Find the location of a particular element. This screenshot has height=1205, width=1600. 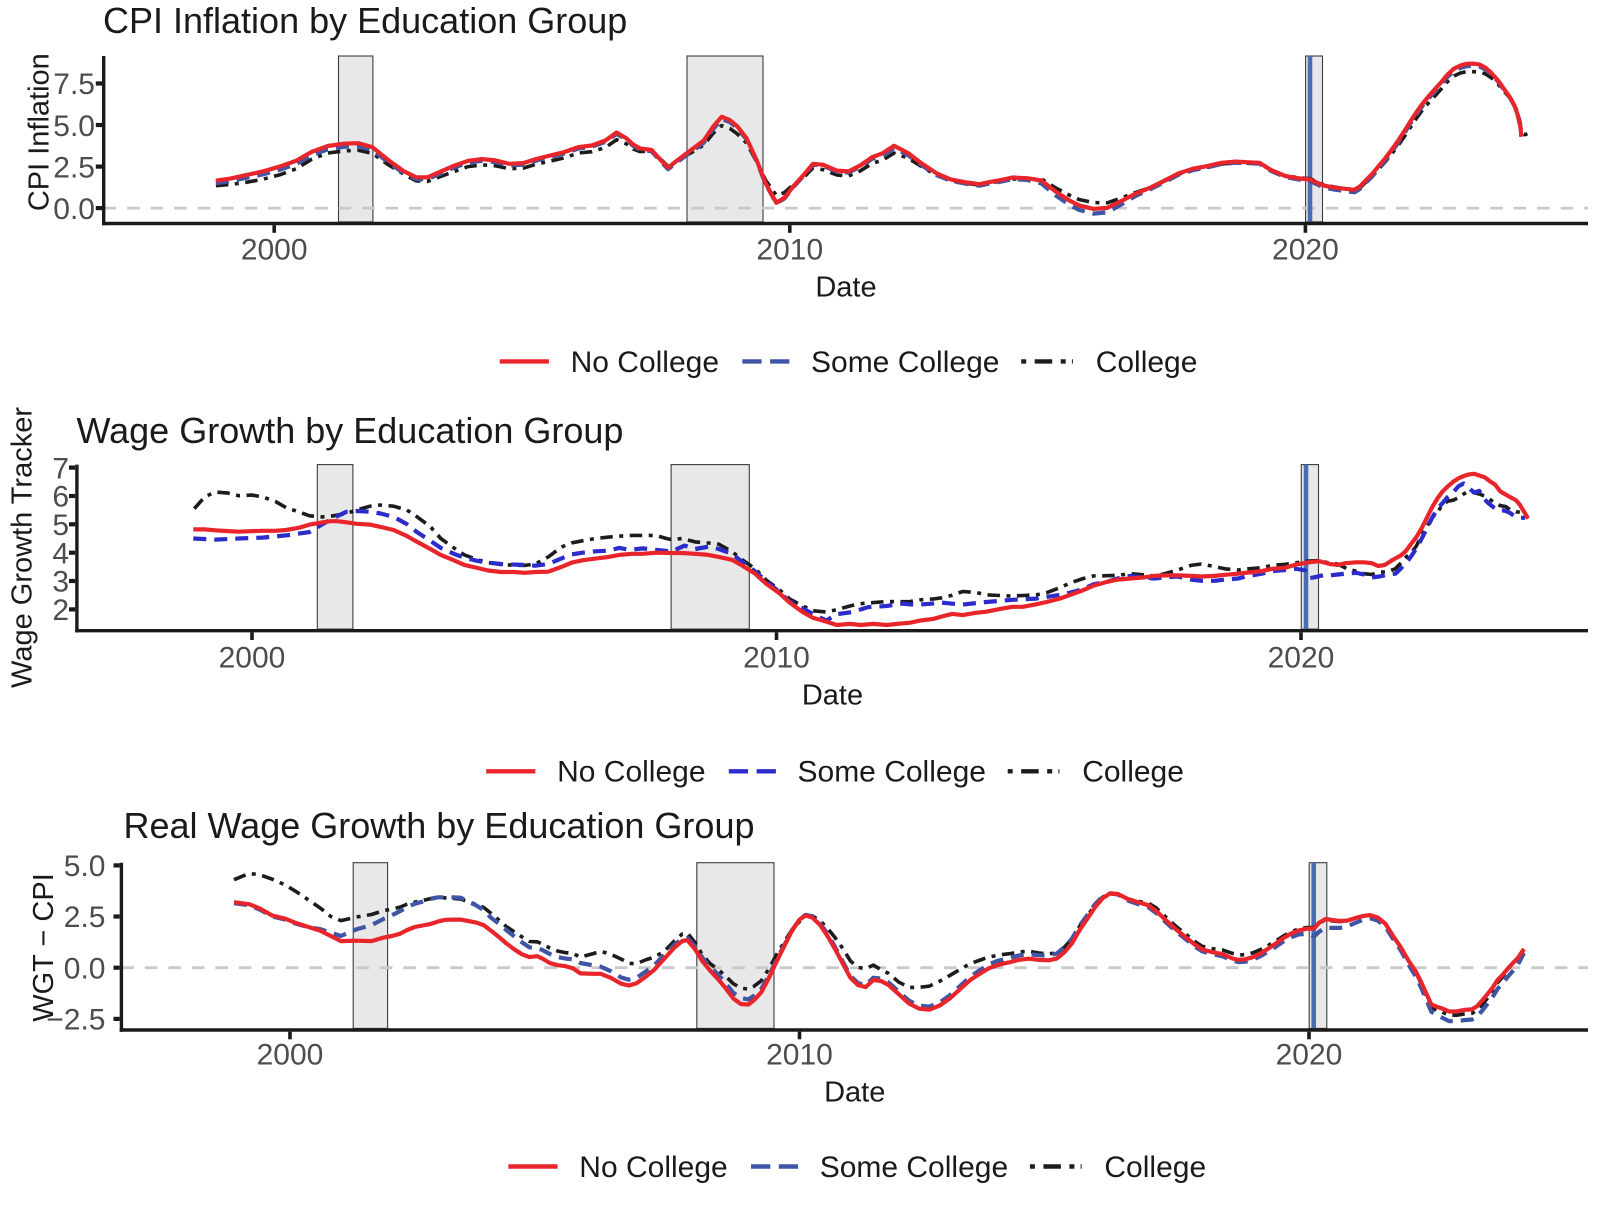

svg-text: CPI Inflation is located at coordinates (40, 132).